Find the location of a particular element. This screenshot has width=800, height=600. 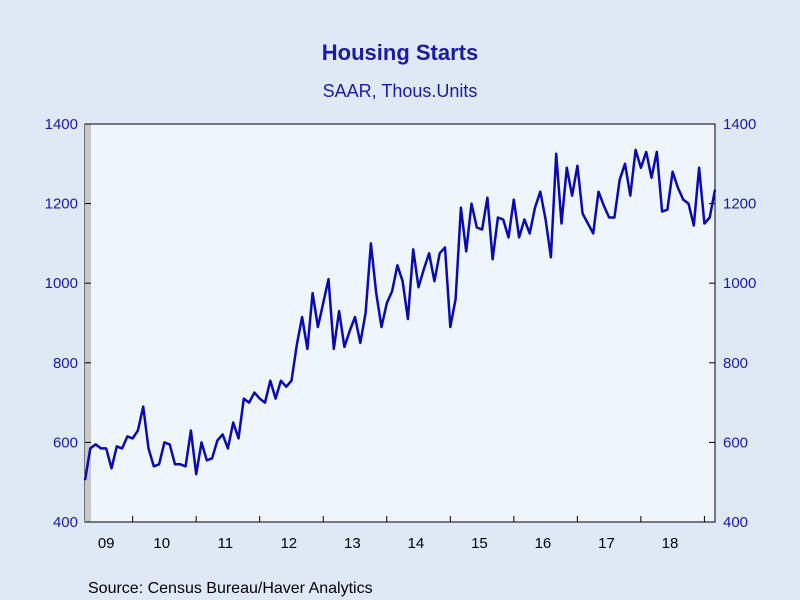

x-axis: 09 10 11 12 13 14 15 16 17 18 is located at coordinates (401, 534).